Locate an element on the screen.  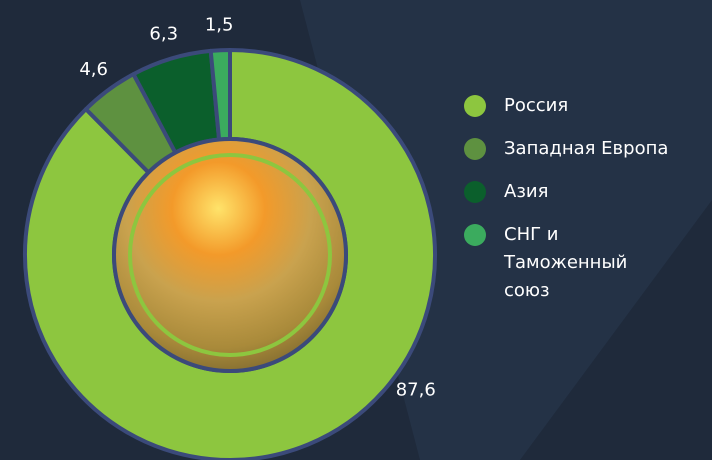
legend-item: Западная Европа is located at coordinates (567, 149).